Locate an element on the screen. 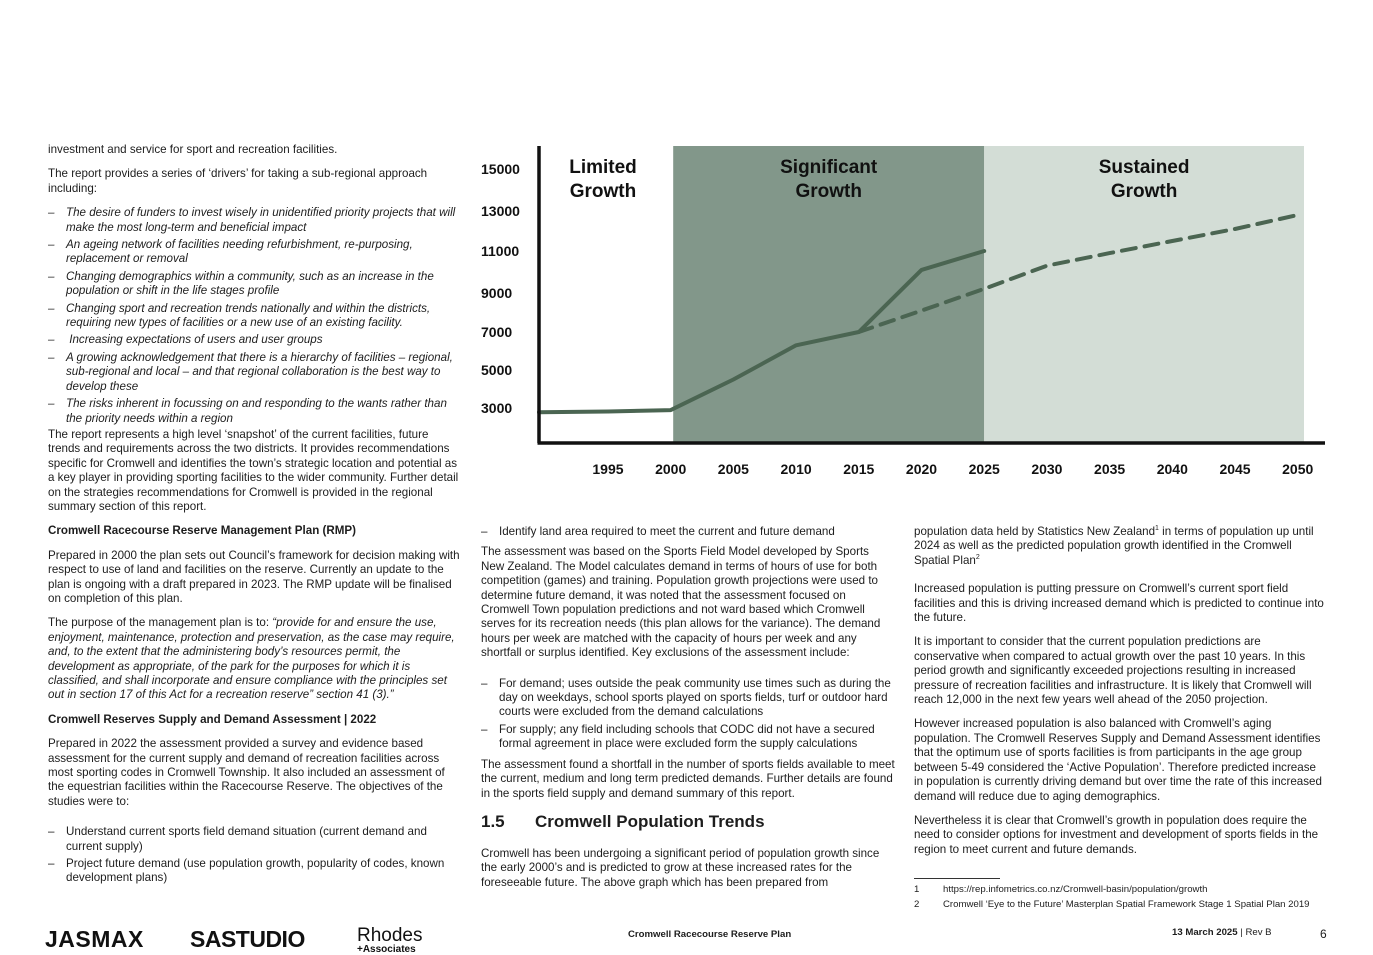 The height and width of the screenshot is (955, 1373). page-number: 6 is located at coordinates (1323, 934).